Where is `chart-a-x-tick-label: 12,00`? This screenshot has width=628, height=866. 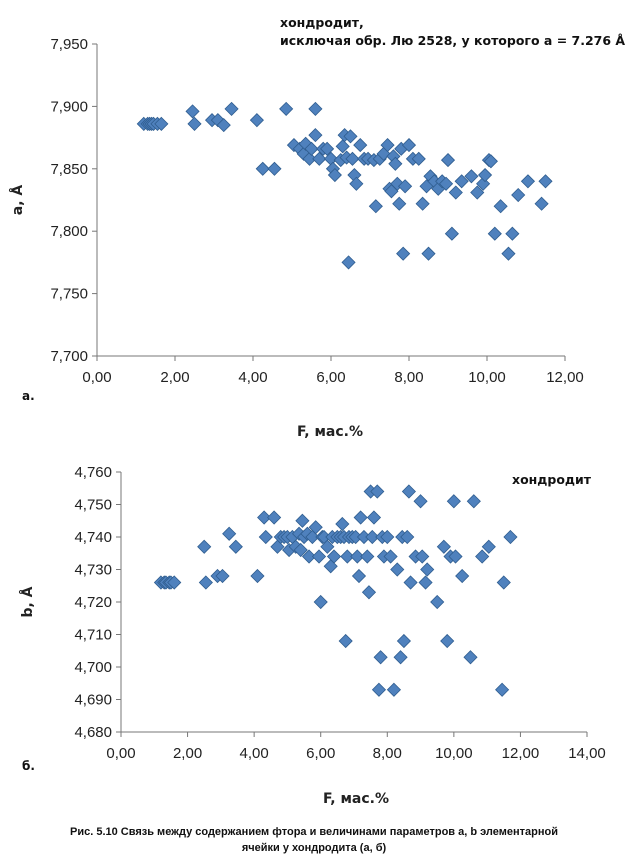 chart-a-x-tick-label: 12,00 is located at coordinates (565, 377).